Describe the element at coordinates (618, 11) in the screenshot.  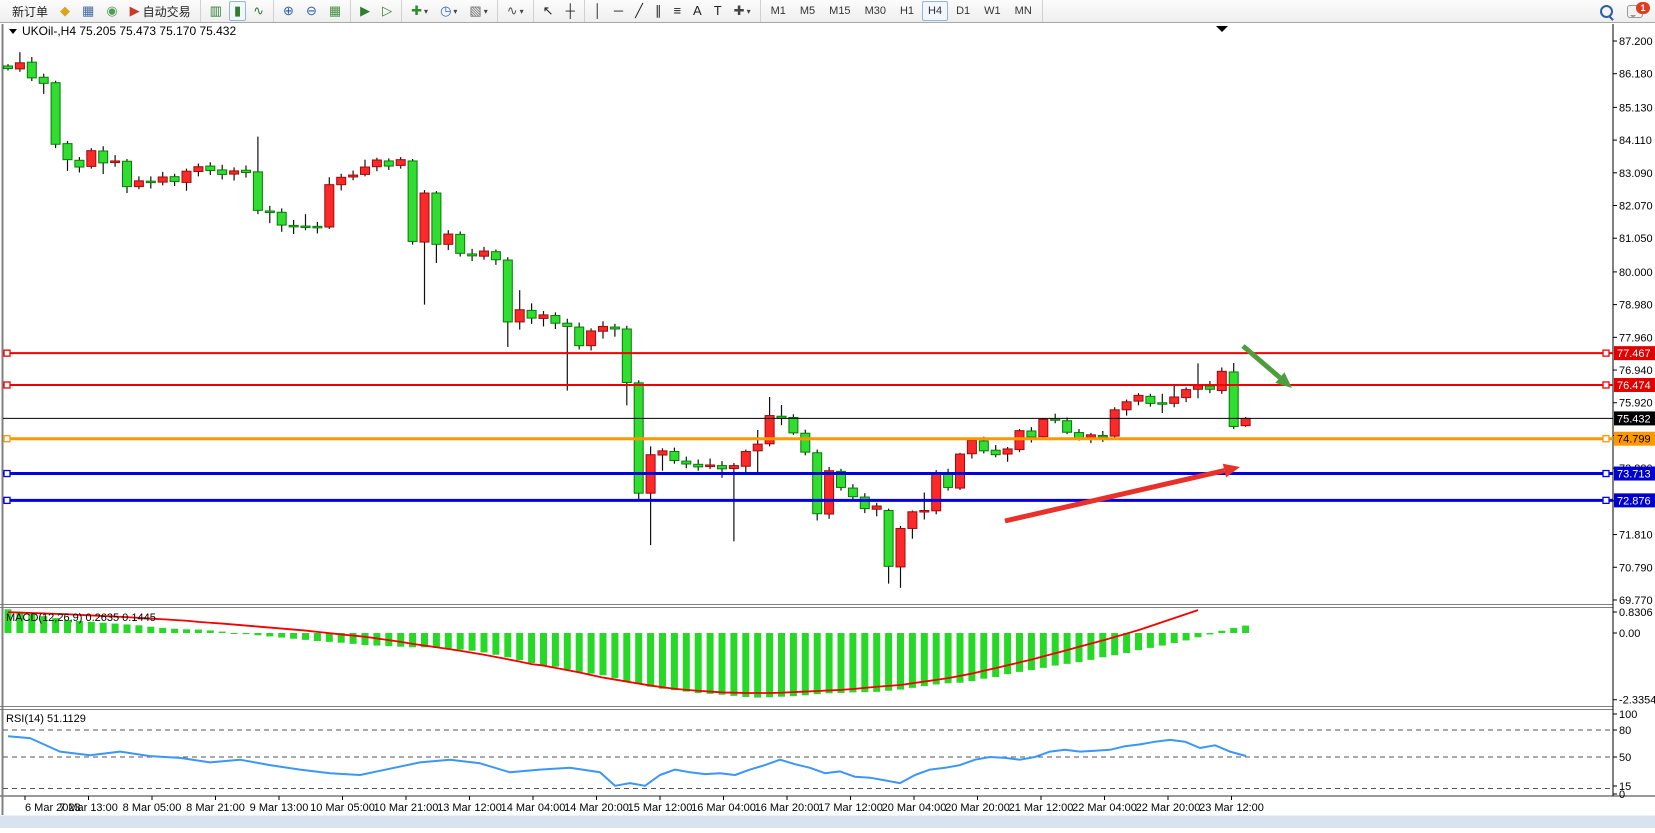
I see `horizontal-line-icon: ─` at that location.